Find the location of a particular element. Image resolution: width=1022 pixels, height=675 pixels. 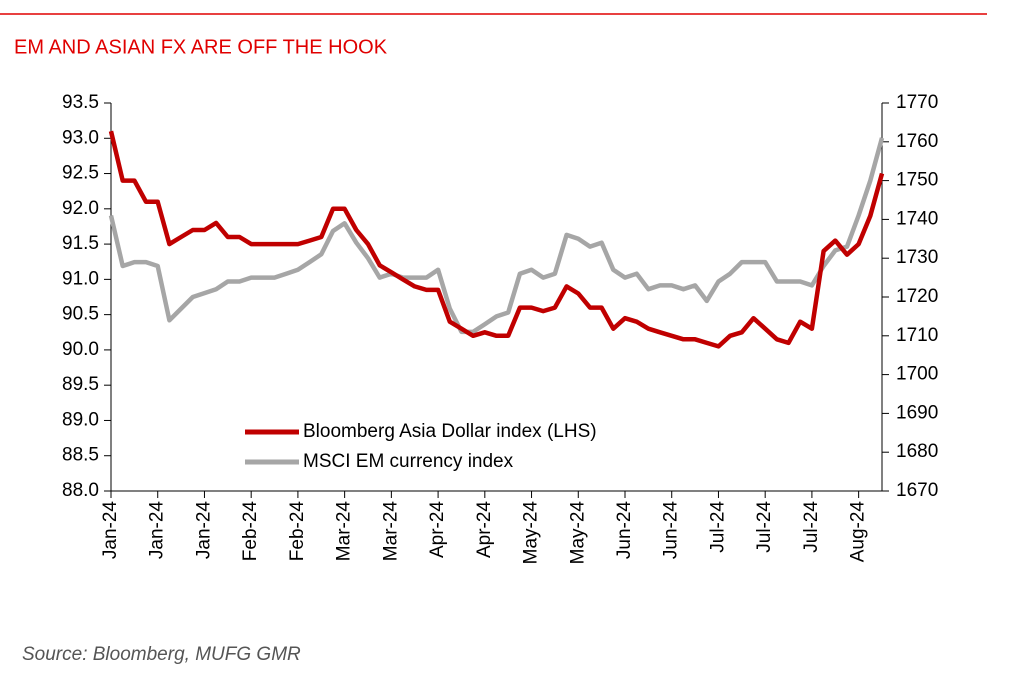

legend-label: Bloomberg Asia Dollar index (LHS) is located at coordinates (450, 431).